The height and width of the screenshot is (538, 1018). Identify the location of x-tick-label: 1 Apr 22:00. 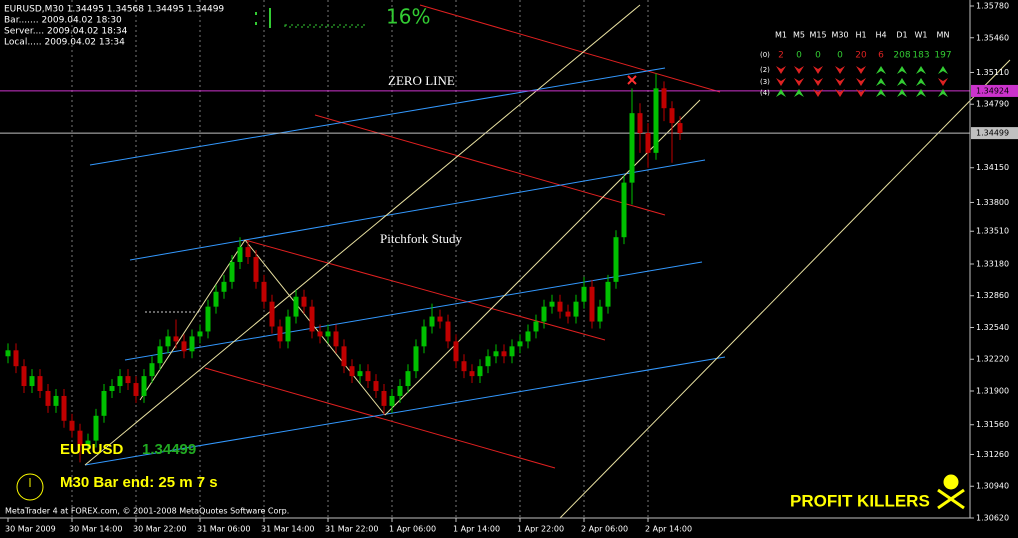
(540, 529).